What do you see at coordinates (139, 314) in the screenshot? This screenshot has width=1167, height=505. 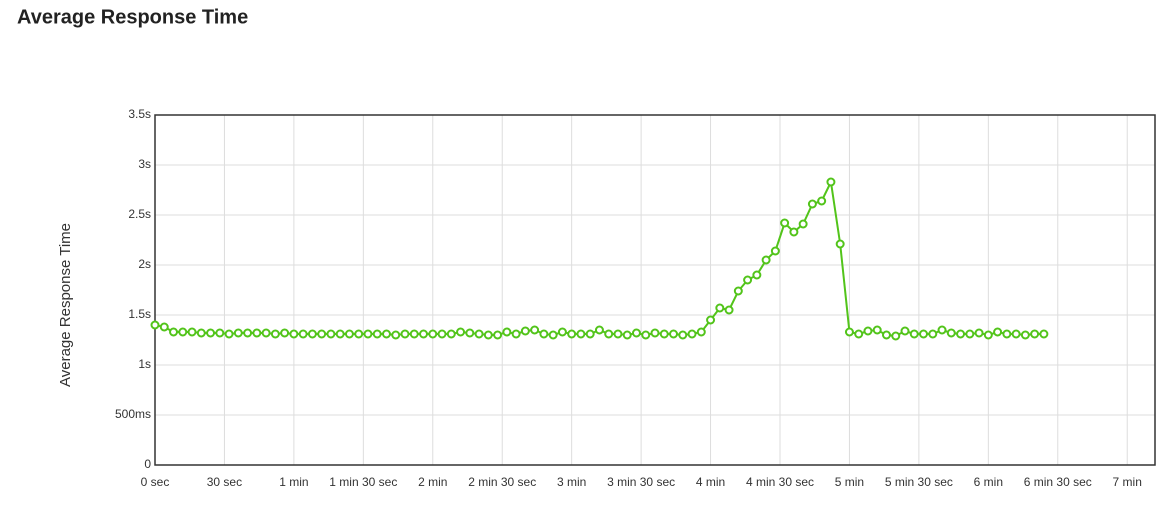 I see `y-tick-label: 1.5s` at bounding box center [139, 314].